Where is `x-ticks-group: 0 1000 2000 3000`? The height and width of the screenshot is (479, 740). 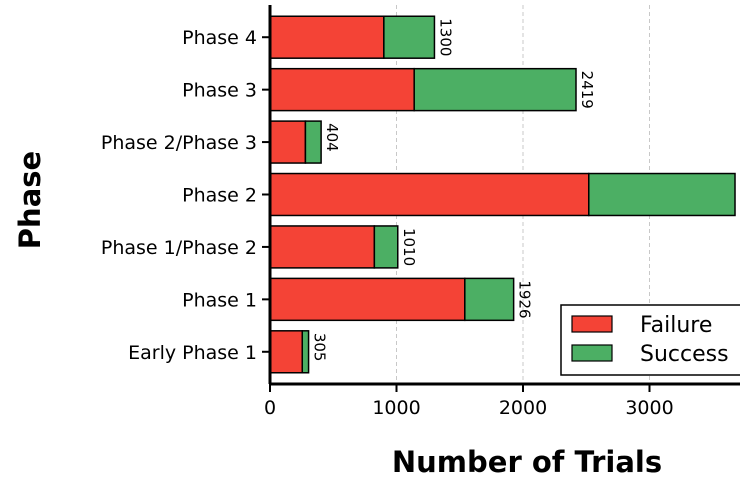
x-ticks-group: 0 1000 2000 3000 is located at coordinates (469, 401).